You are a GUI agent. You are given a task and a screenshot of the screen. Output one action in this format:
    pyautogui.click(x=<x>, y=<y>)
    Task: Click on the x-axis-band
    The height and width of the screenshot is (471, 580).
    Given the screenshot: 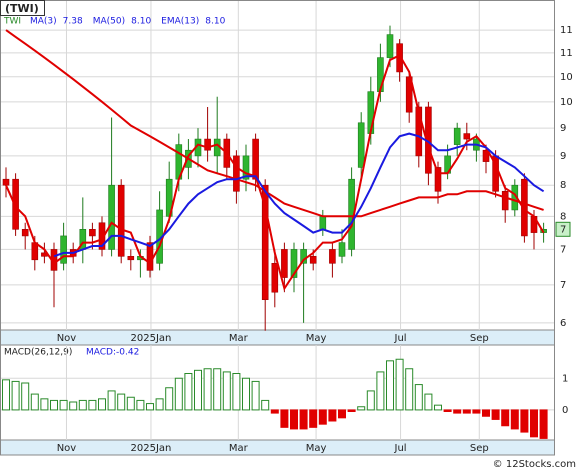 What is the action you would take?
    pyautogui.click(x=277, y=447)
    